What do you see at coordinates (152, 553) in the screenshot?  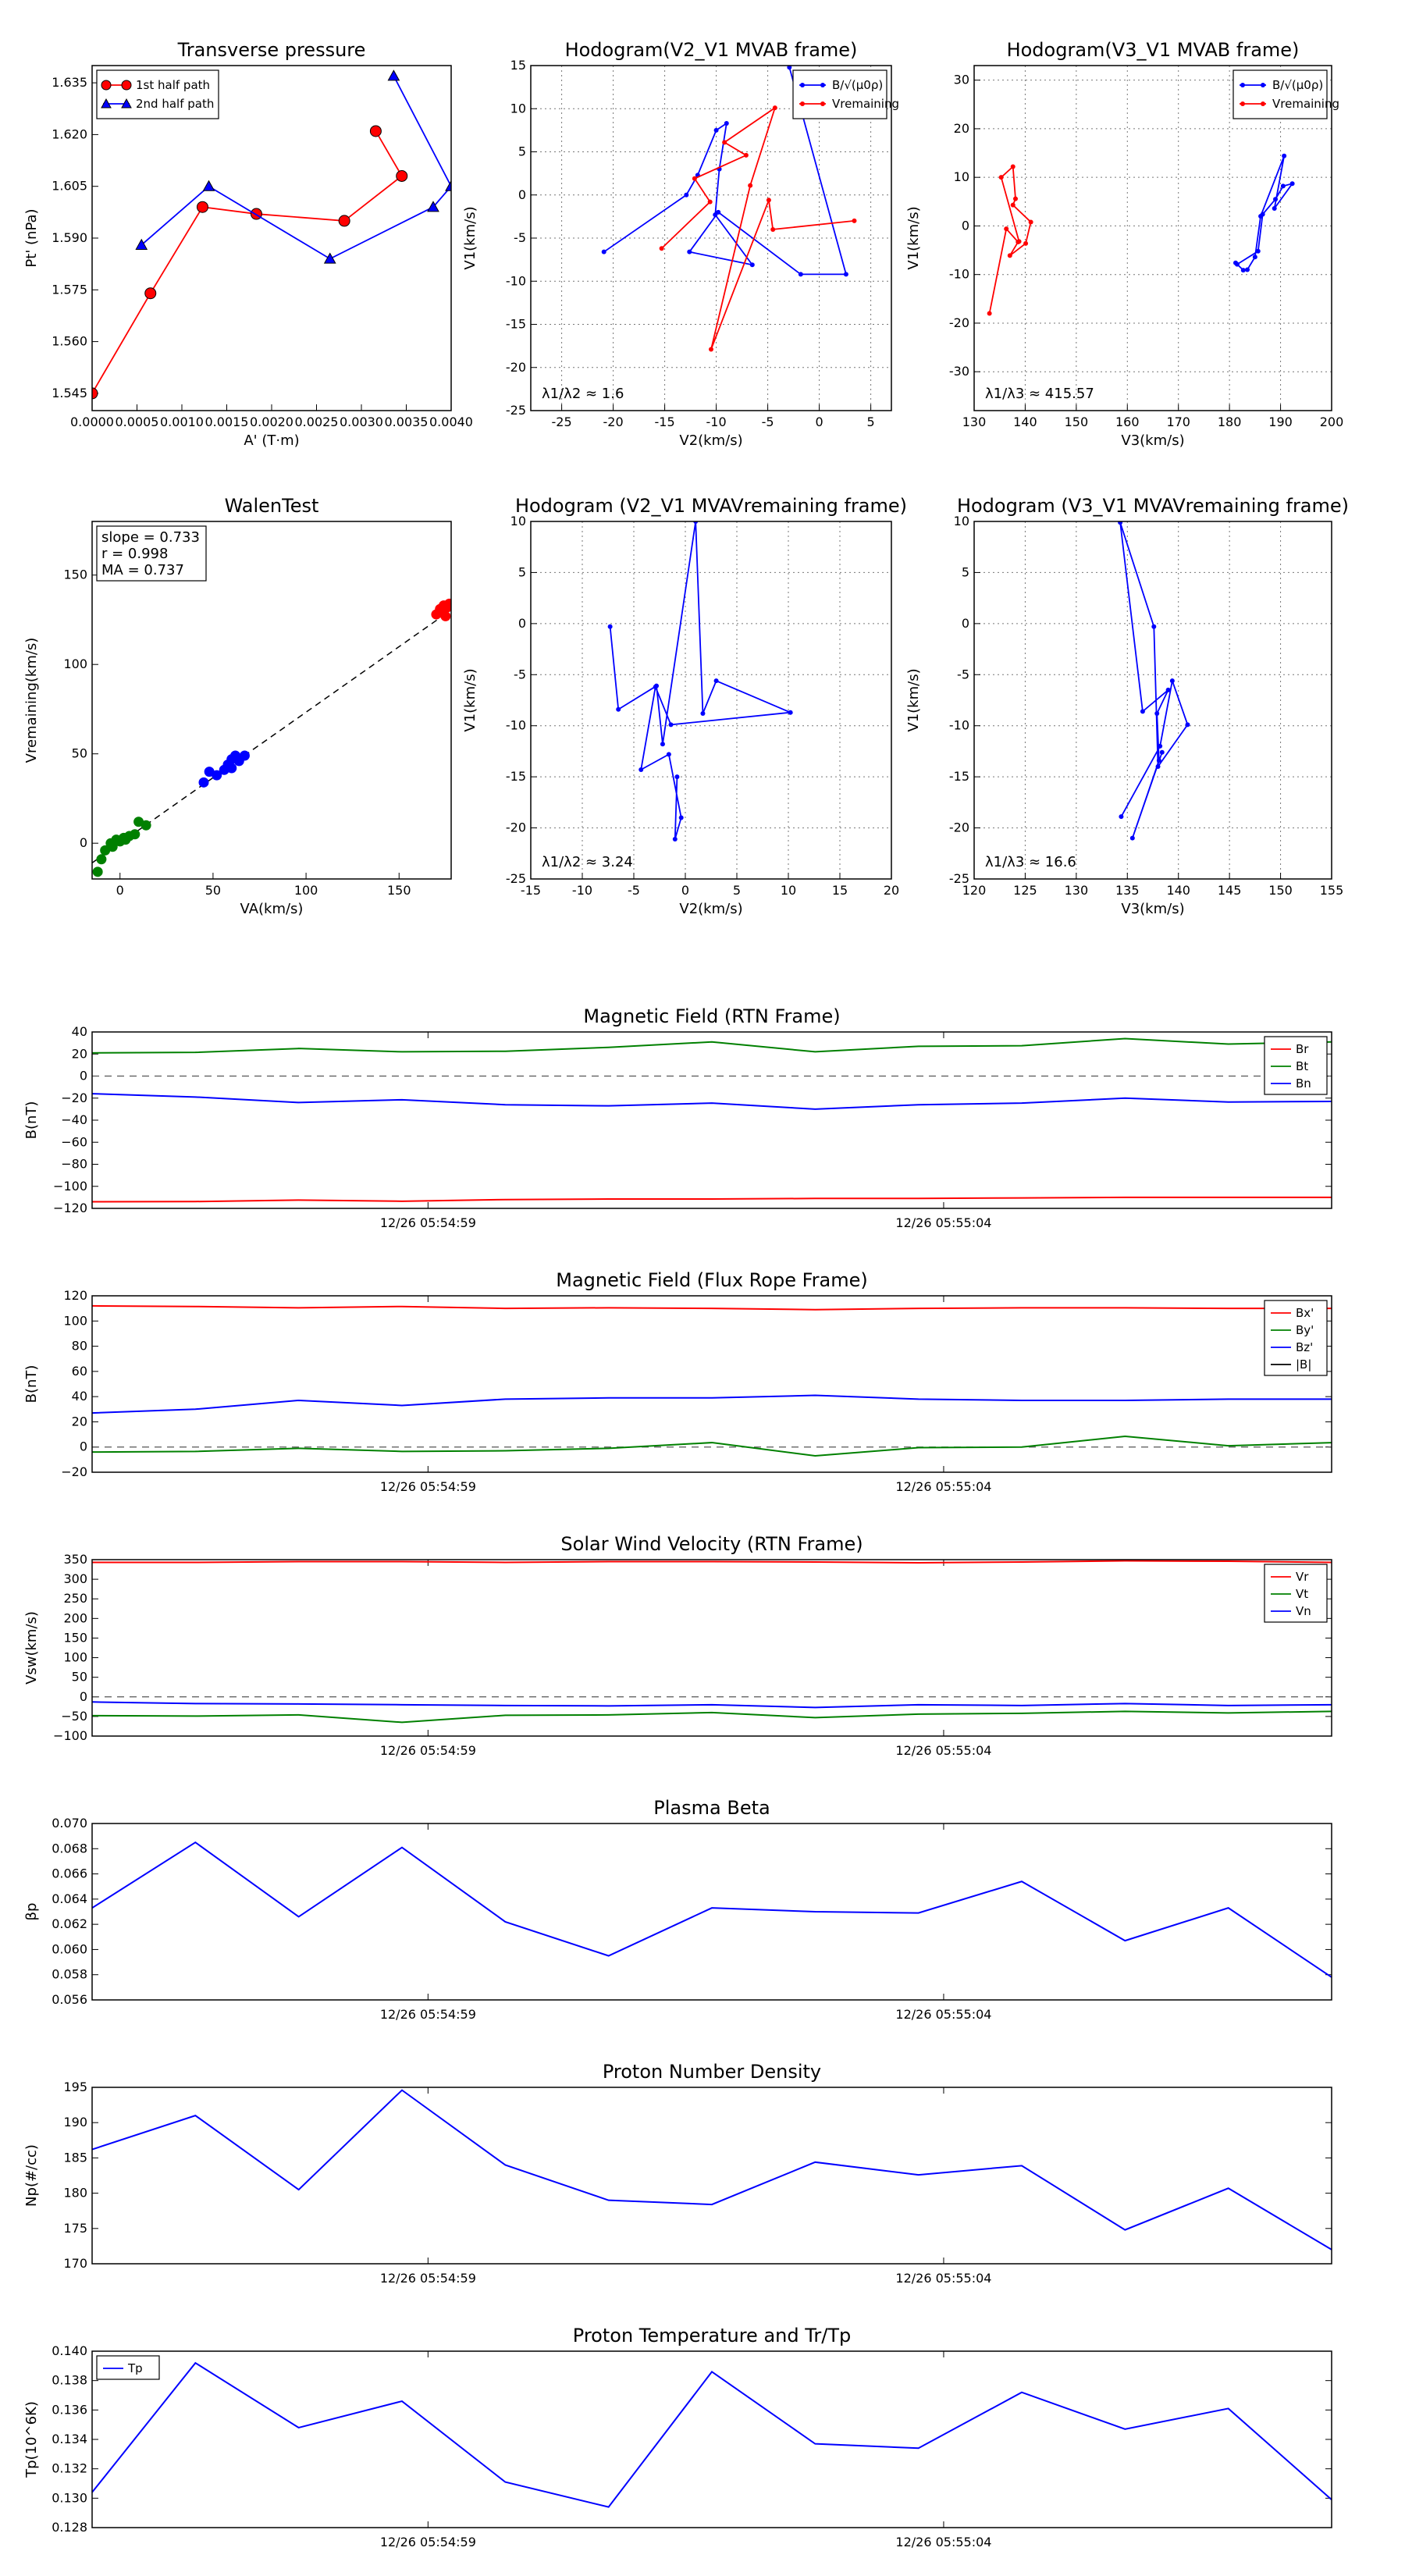 I see `stats-box` at bounding box center [152, 553].